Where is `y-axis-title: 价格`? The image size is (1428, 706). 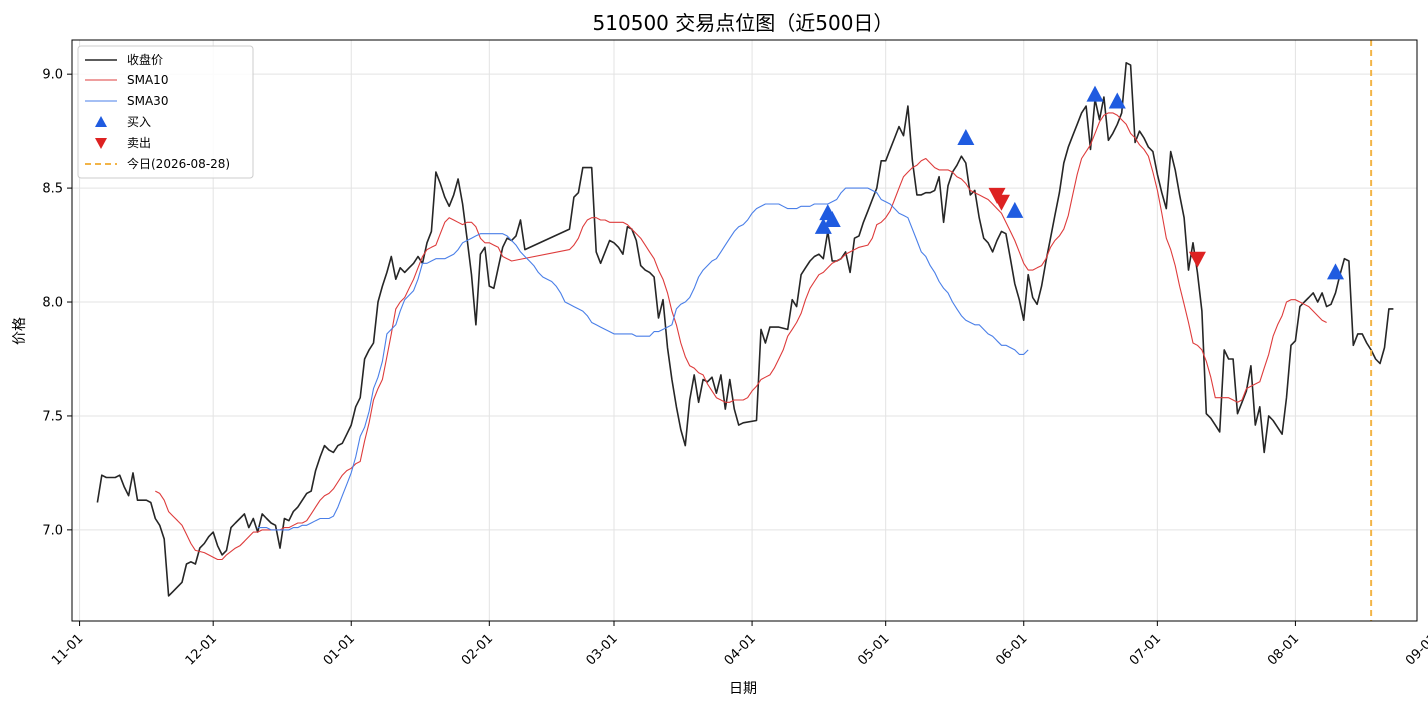 y-axis-title: 价格 is located at coordinates (20, 331).